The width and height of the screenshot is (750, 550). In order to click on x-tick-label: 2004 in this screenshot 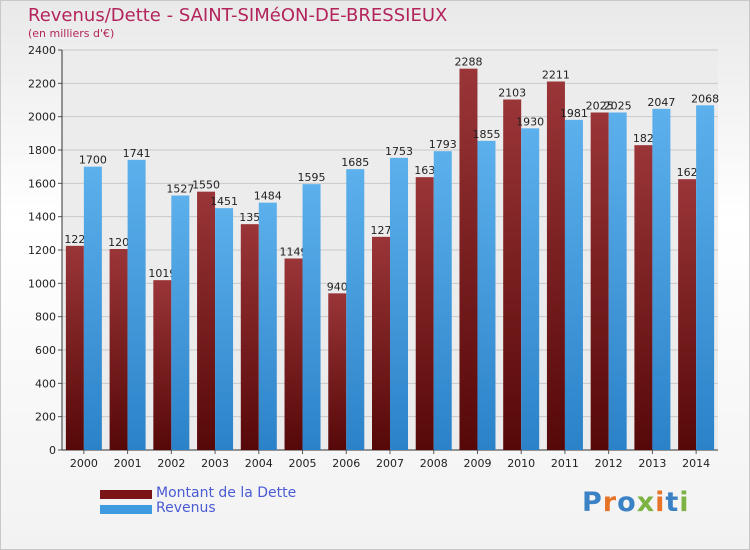, I will do `click(259, 463)`.